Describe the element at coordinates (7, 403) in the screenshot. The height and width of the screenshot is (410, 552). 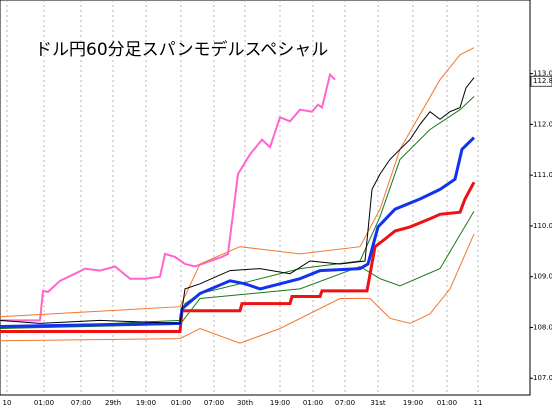
I see `x-tick-label: 10` at that location.